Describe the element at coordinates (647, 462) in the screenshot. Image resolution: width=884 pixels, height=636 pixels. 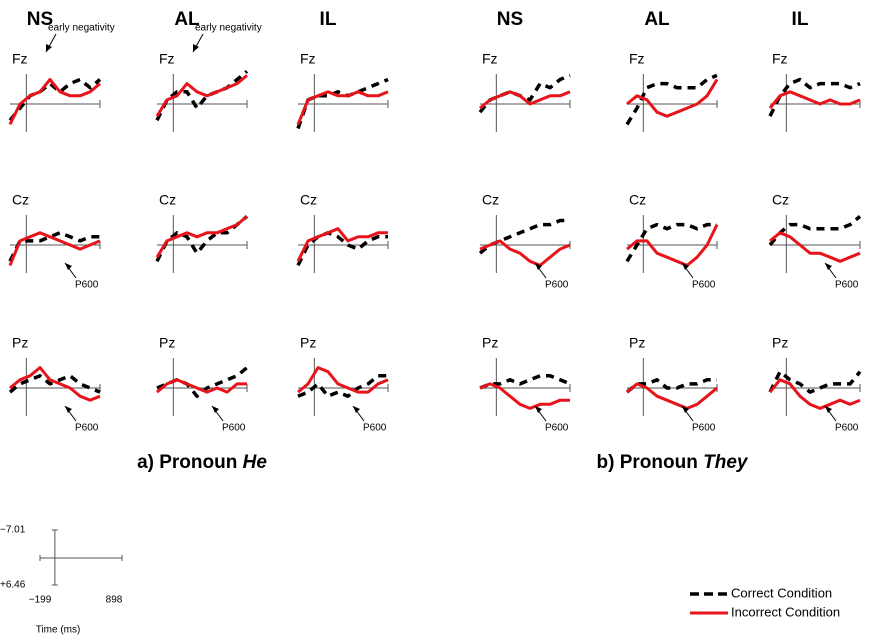
I see `group-label: b) Pronoun` at that location.